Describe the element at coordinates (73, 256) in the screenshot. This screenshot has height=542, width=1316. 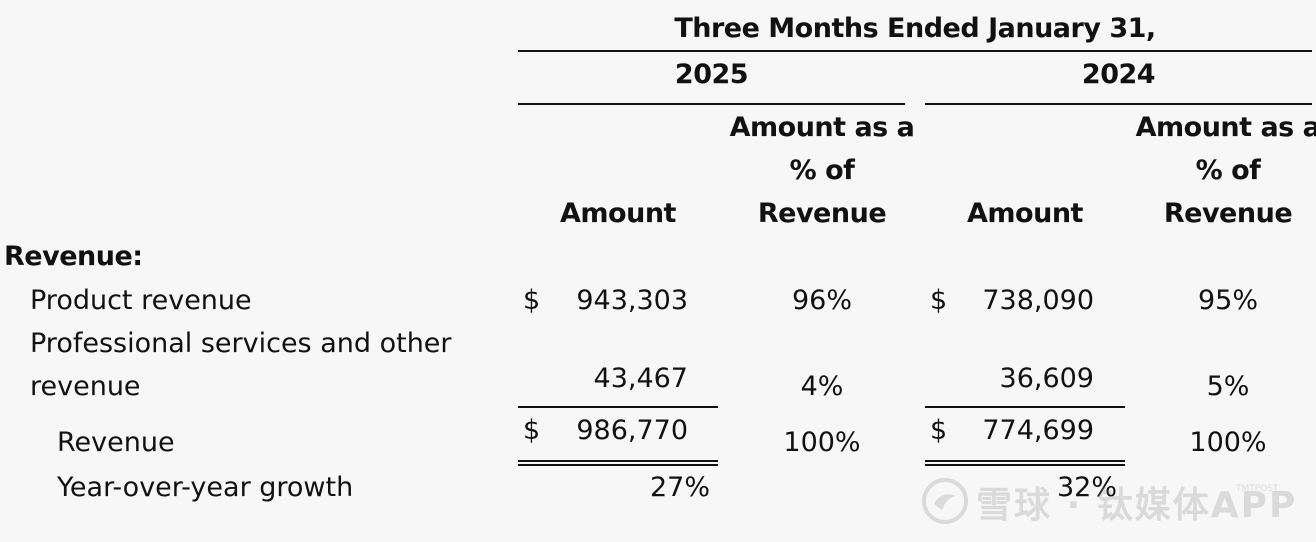
I see `section-label-revenue: Revenue:` at that location.